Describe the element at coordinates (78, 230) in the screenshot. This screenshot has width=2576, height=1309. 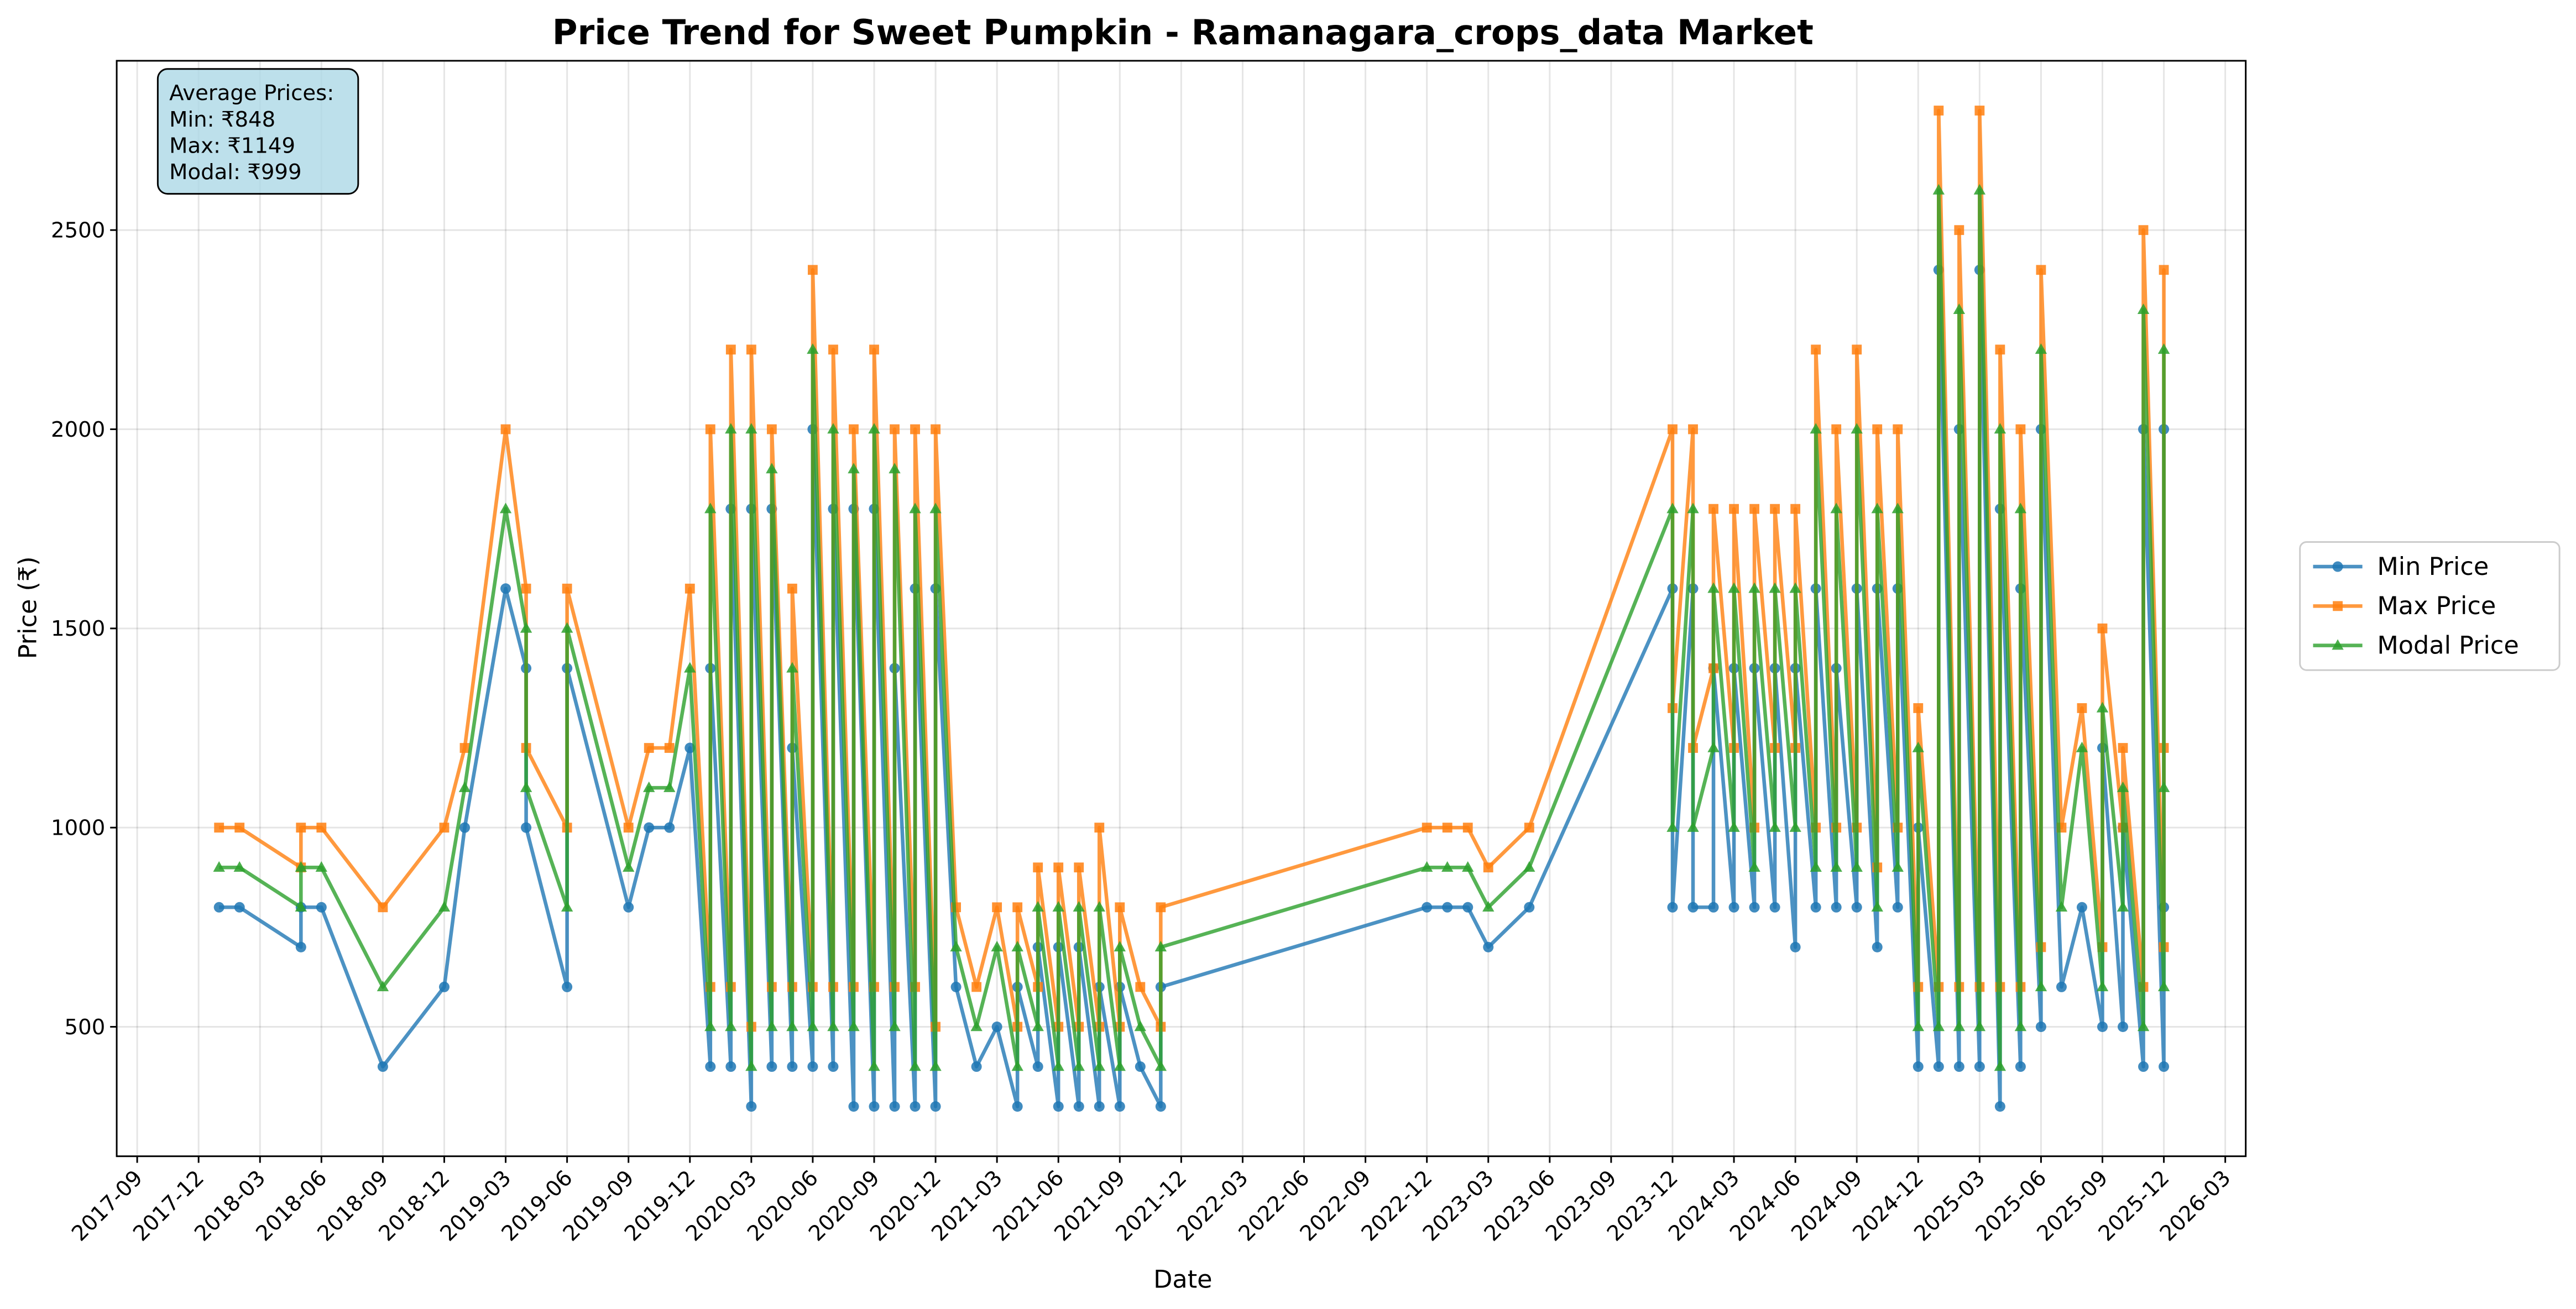
I see `y-tick-label: 2500` at that location.